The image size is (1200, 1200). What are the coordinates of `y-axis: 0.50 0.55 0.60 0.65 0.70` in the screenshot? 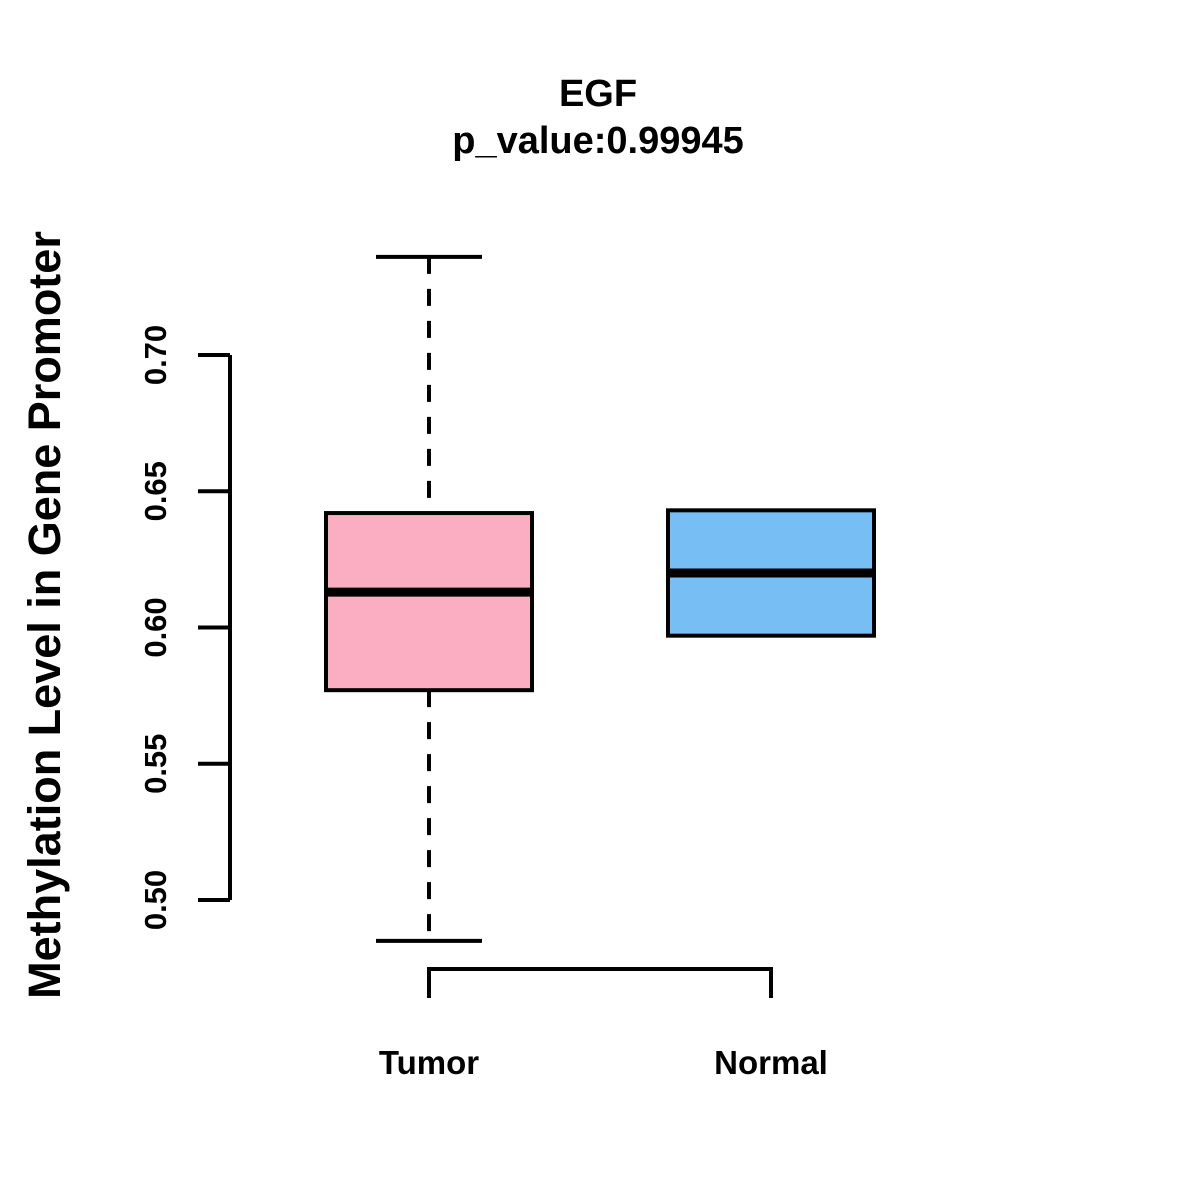 It's located at (185, 627).